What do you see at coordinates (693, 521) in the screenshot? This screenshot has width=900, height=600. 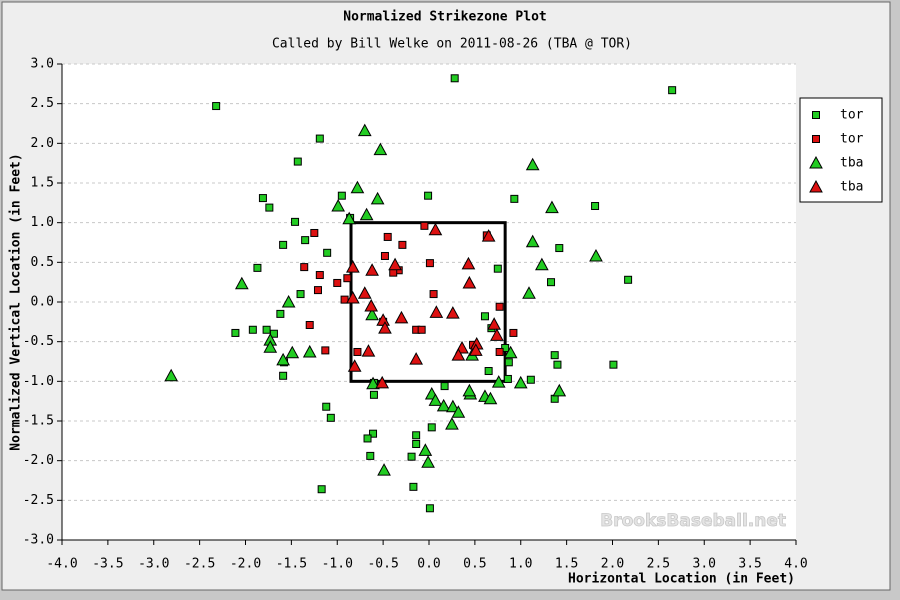 I see `watermark: BrooksBaseball.net` at bounding box center [693, 521].